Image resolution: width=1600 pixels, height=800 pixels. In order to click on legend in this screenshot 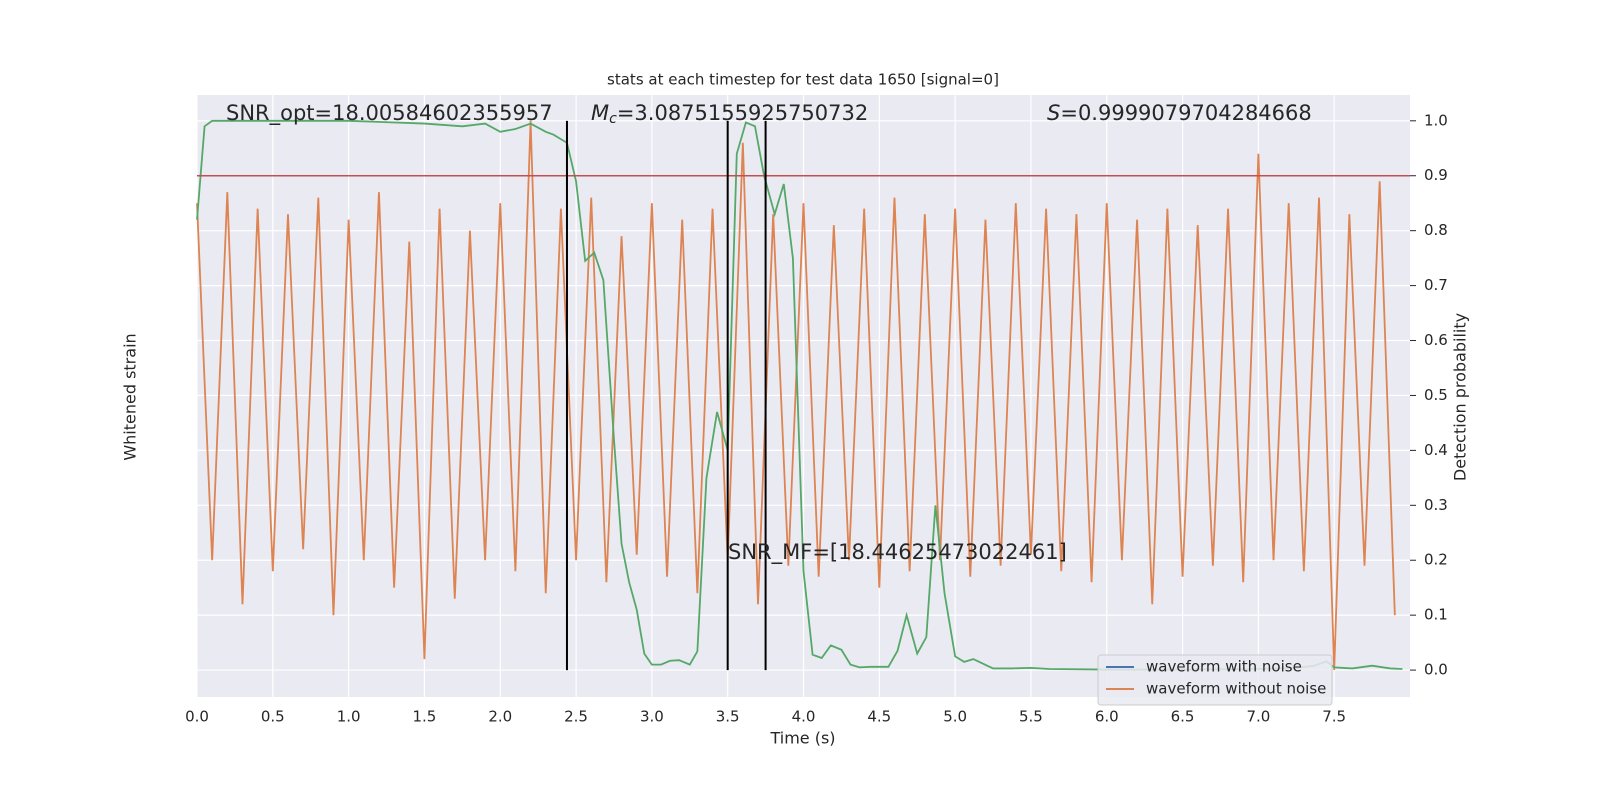, I will do `click(1215, 680)`.